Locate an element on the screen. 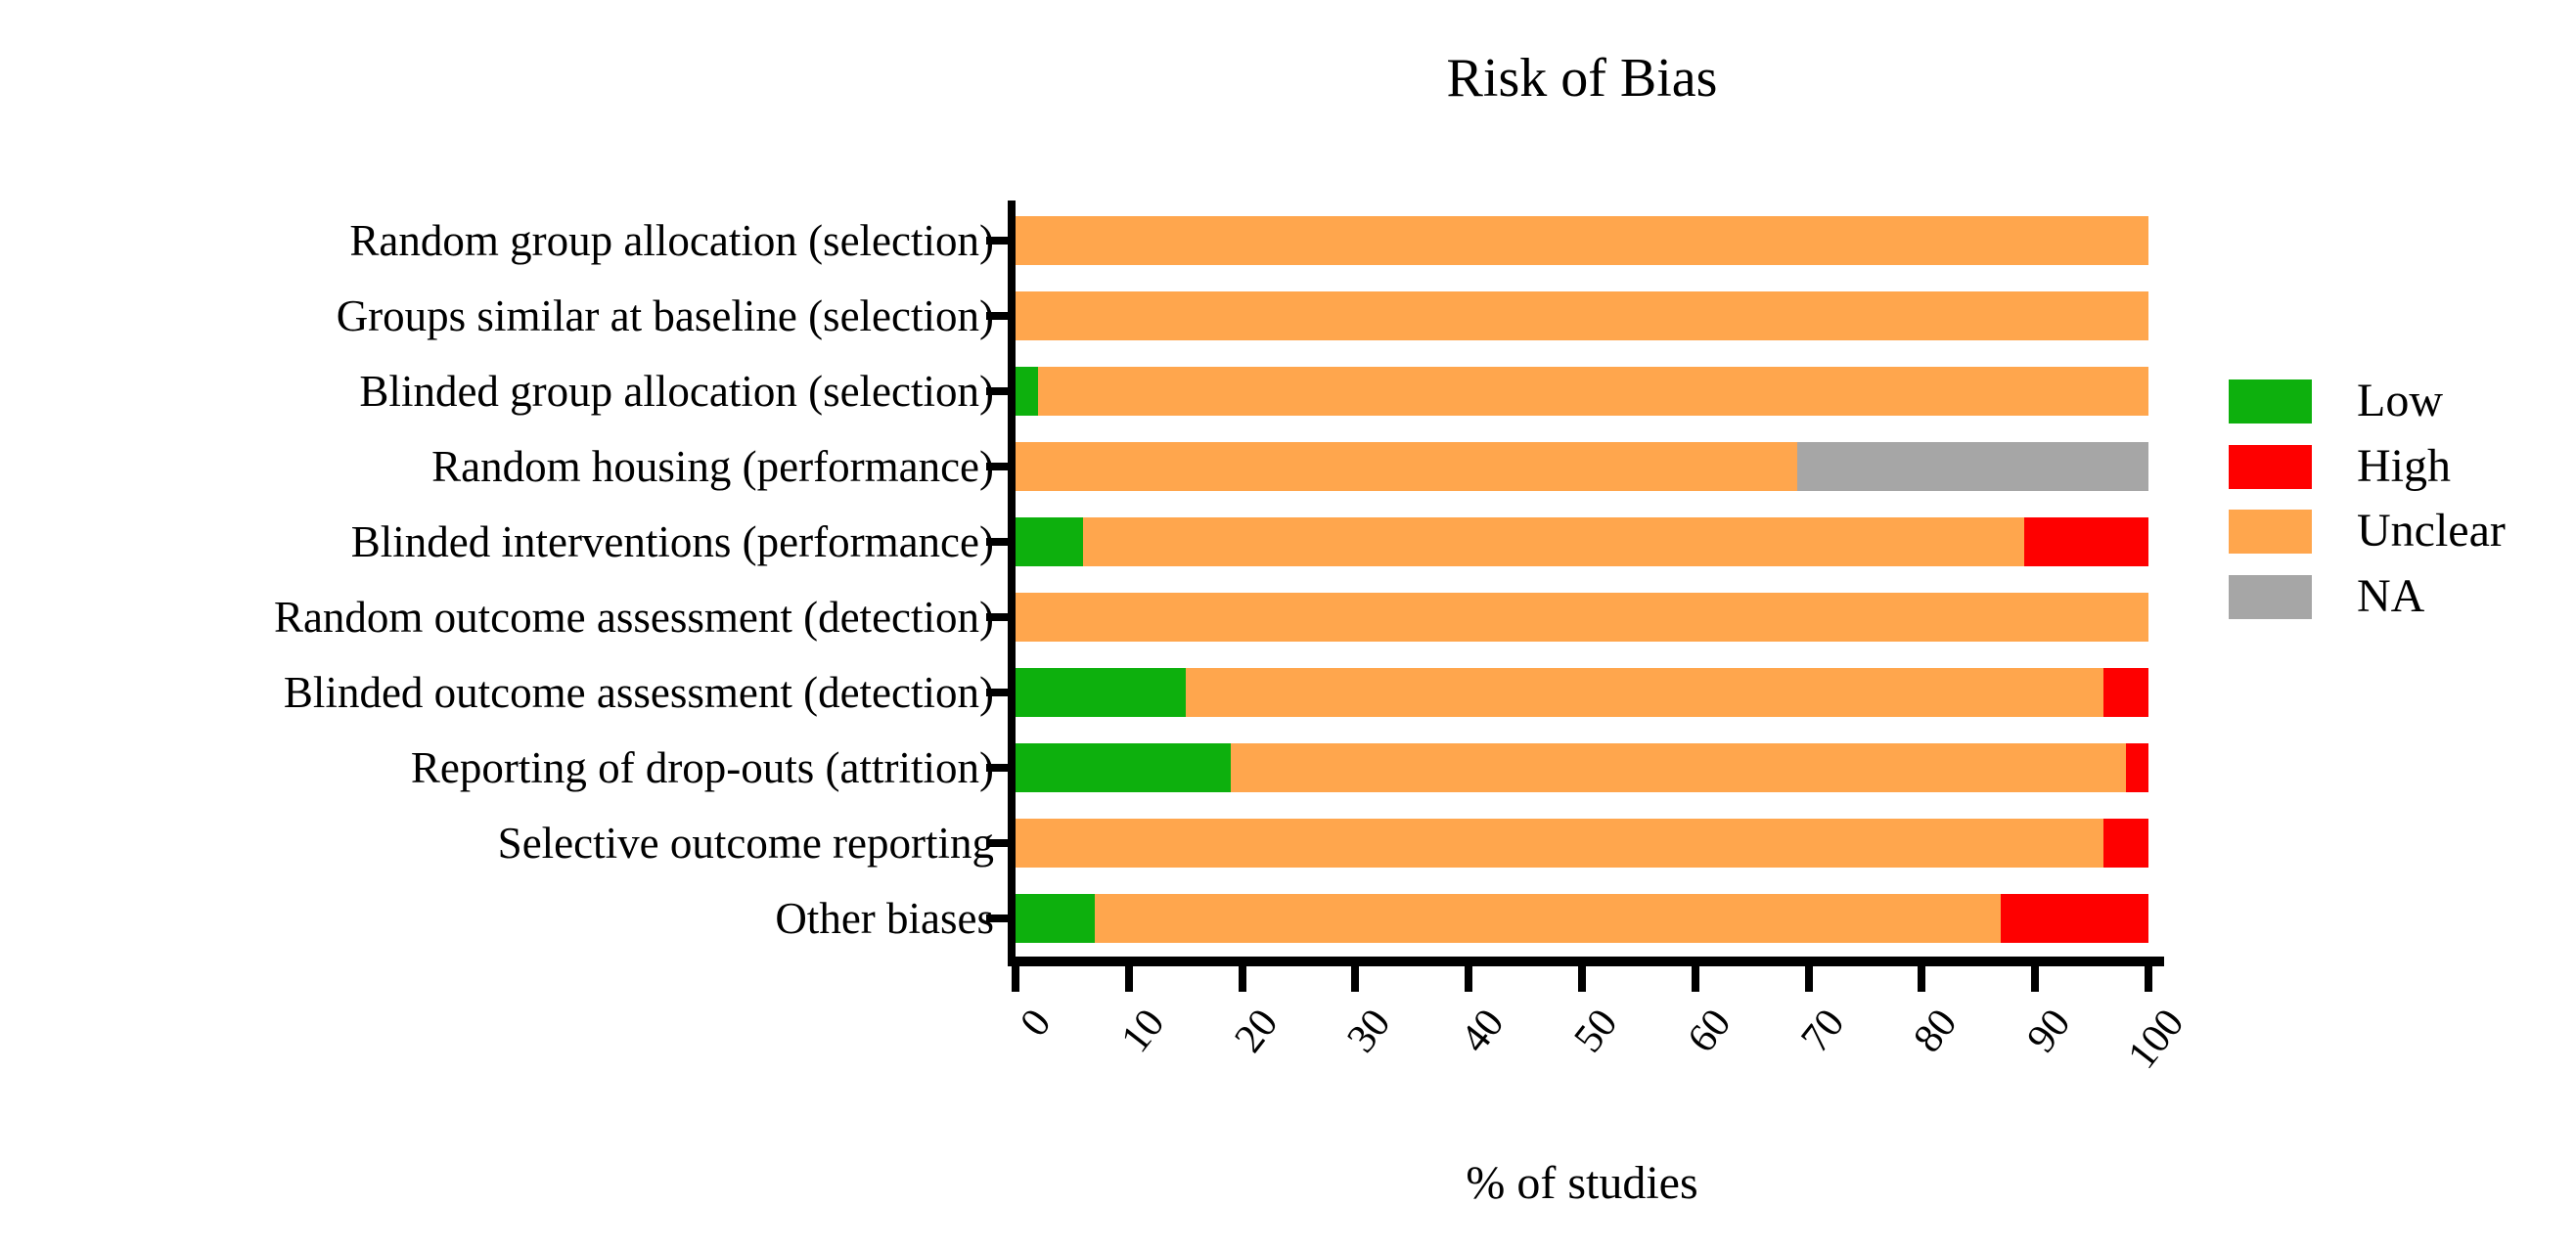  x-tick-label: 20 is located at coordinates (1256, 1031).